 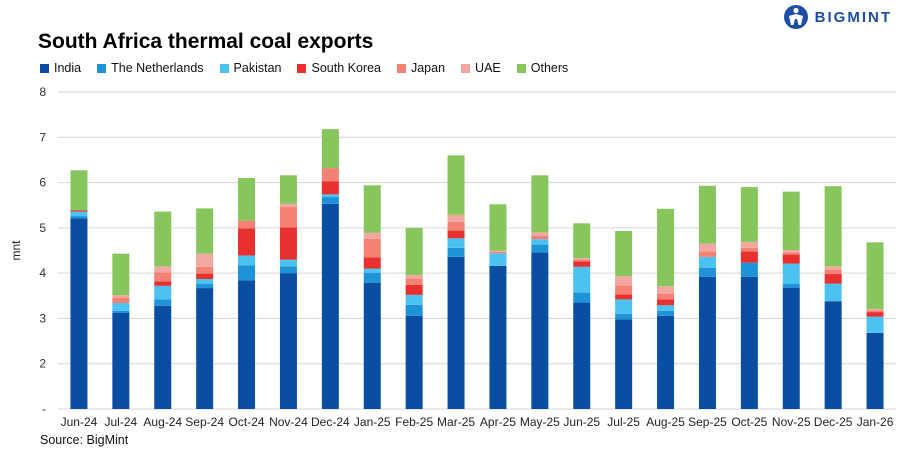 What do you see at coordinates (665, 422) in the screenshot?
I see `x-tick-label: Aug-25` at bounding box center [665, 422].